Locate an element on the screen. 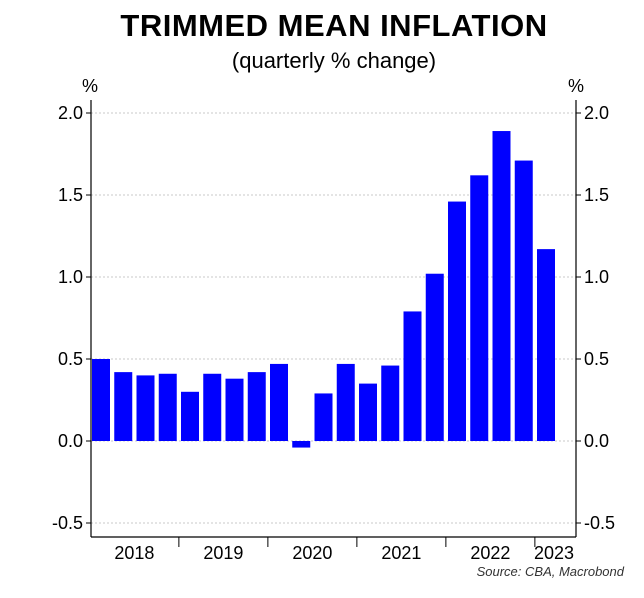  right-unit-label: % is located at coordinates (576, 86).